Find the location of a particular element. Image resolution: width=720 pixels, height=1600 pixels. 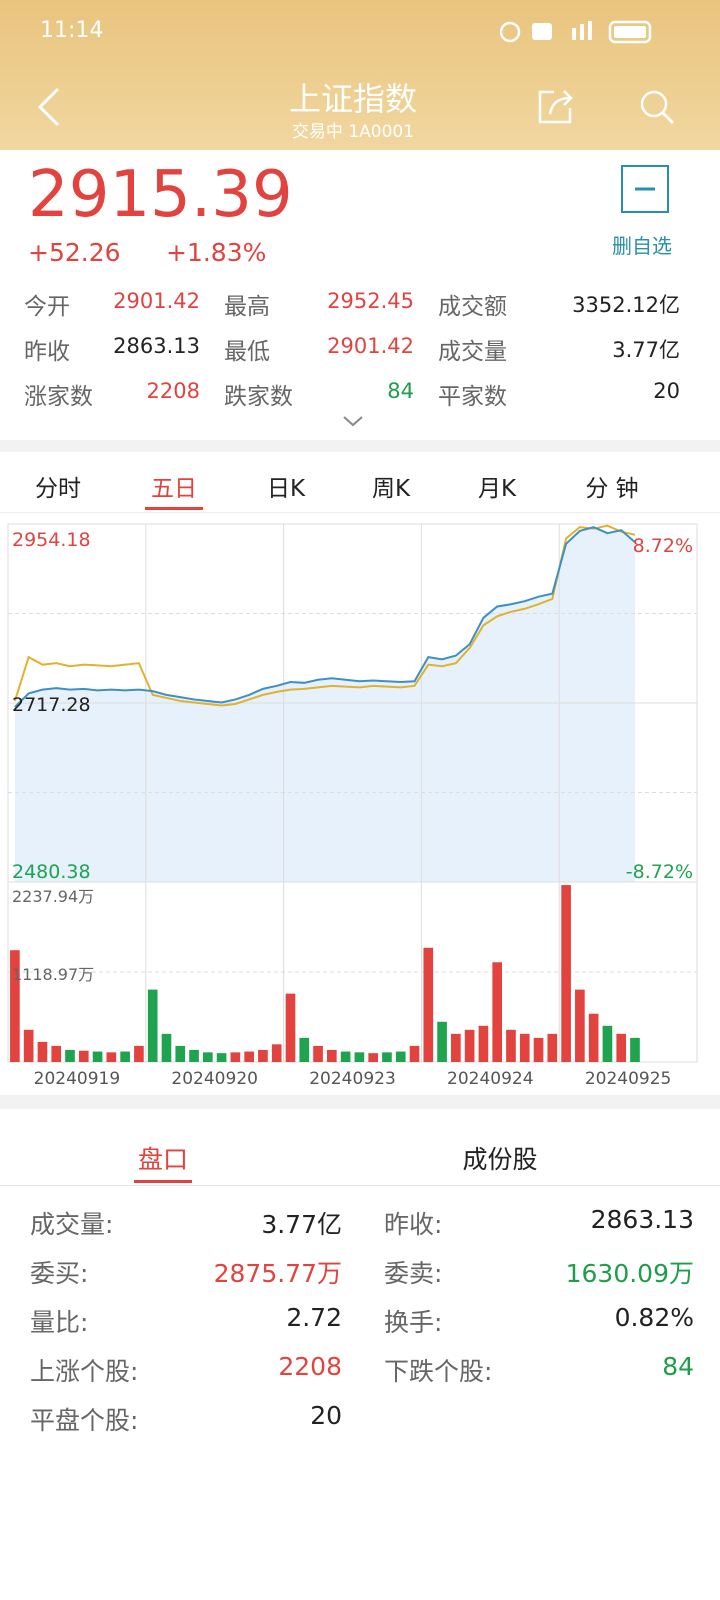

detail-label: 委买: is located at coordinates (59, 1273).